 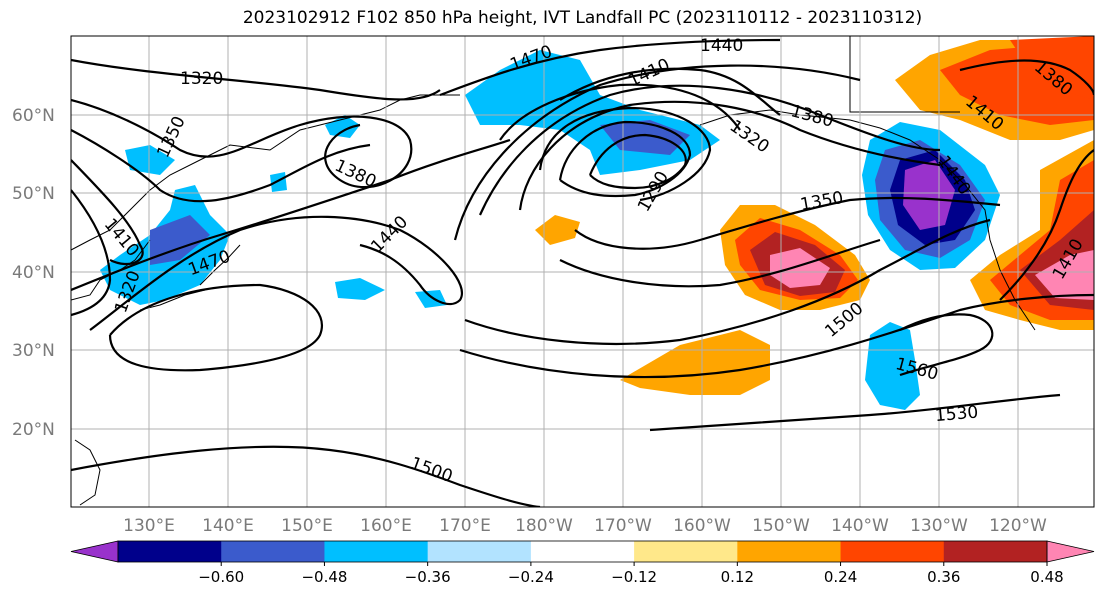 I want to click on lat-label-60: 60°N, so click(x=33, y=116).